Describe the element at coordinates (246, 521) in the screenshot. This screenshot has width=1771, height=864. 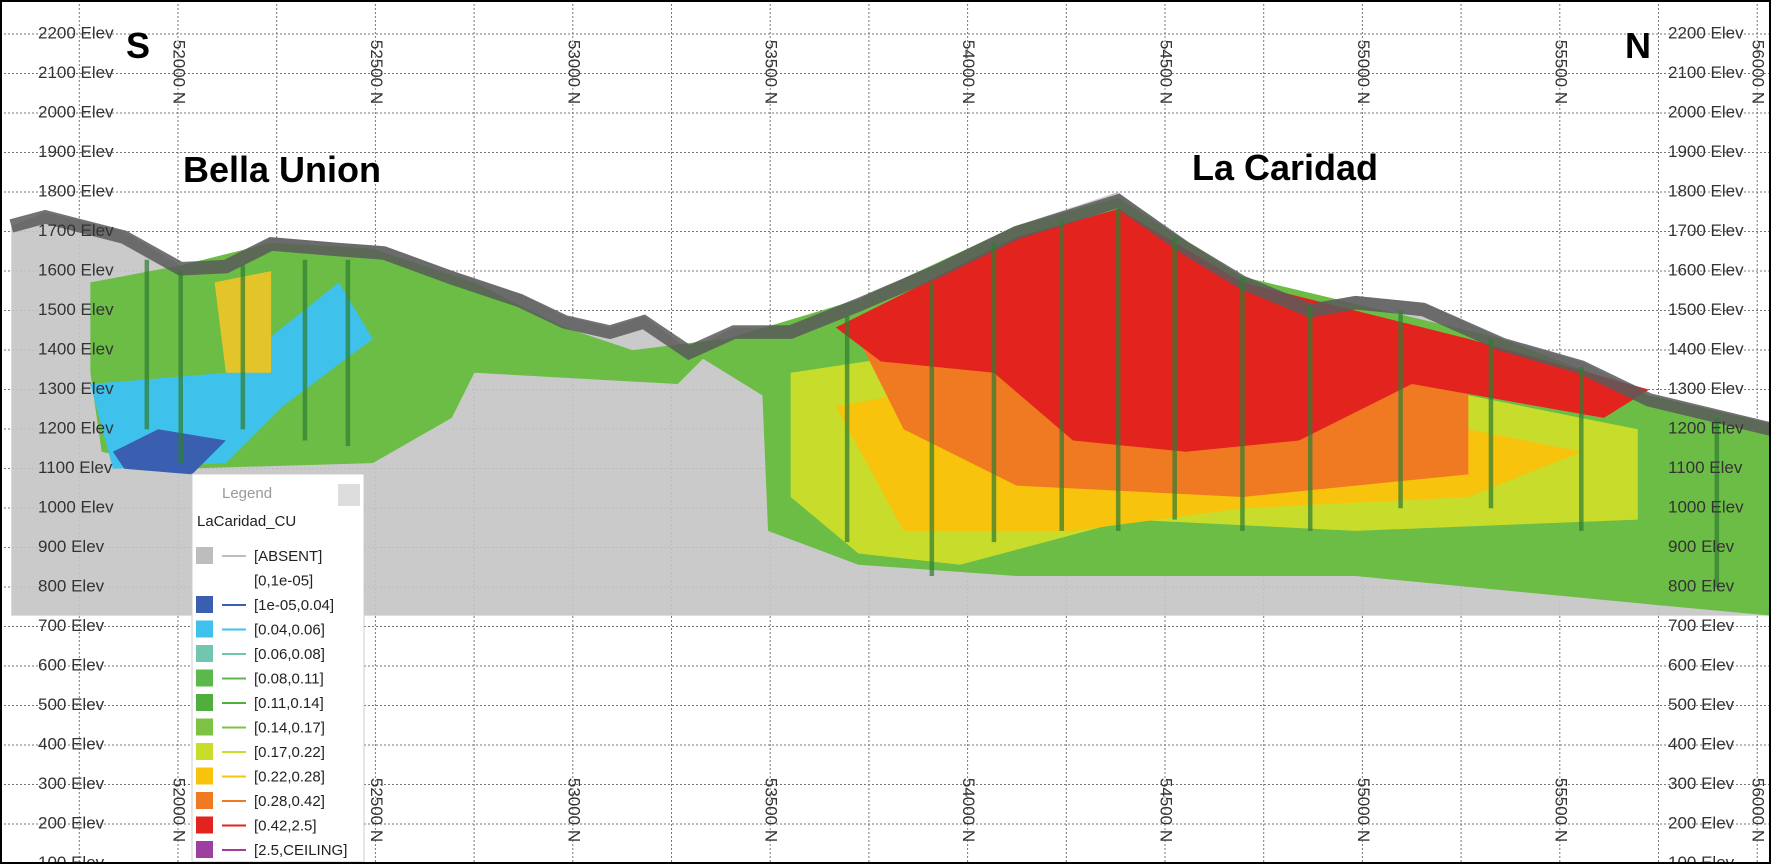
I see `legend-field: LaCaridad_CU` at that location.